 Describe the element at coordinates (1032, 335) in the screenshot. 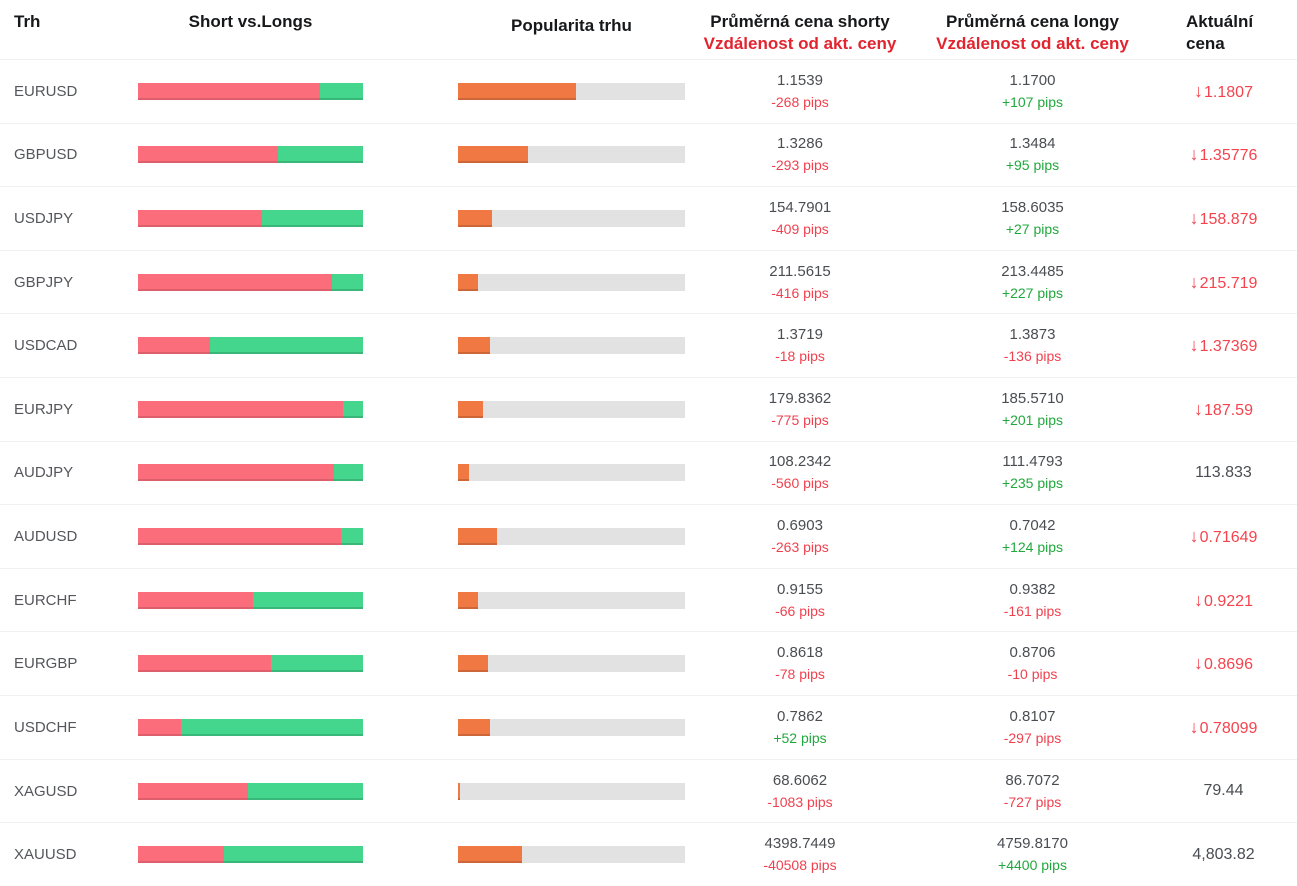

I see `long-price: 1.3873` at that location.